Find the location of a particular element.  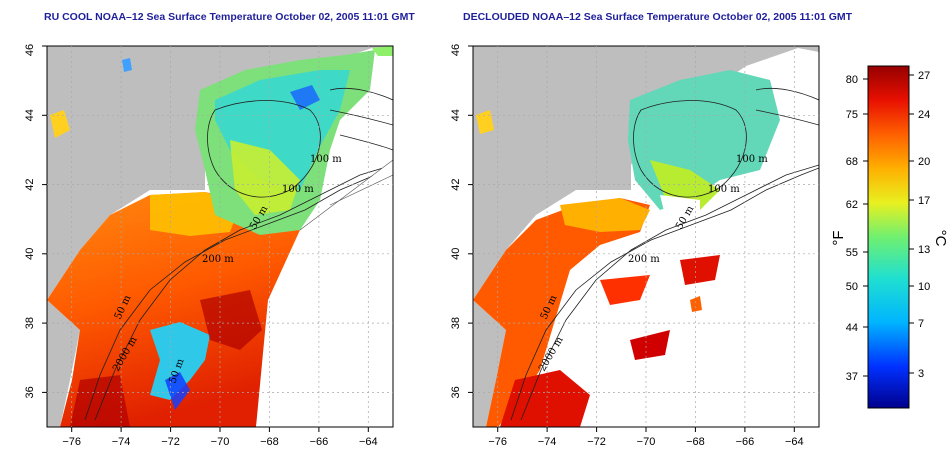

contour-label-left-2: 100 m is located at coordinates (298, 189).